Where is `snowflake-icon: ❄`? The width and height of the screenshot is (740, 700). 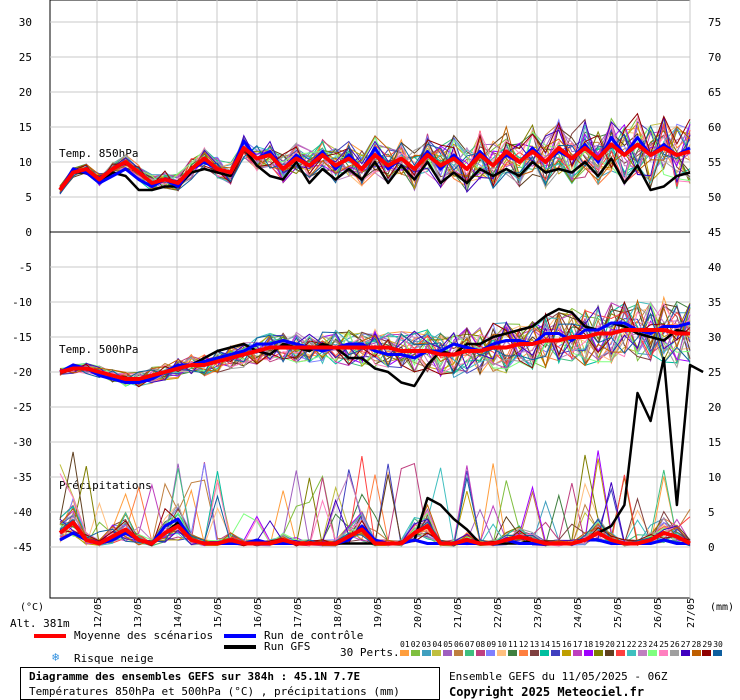 snowflake-icon: ❄ is located at coordinates (56, 657).